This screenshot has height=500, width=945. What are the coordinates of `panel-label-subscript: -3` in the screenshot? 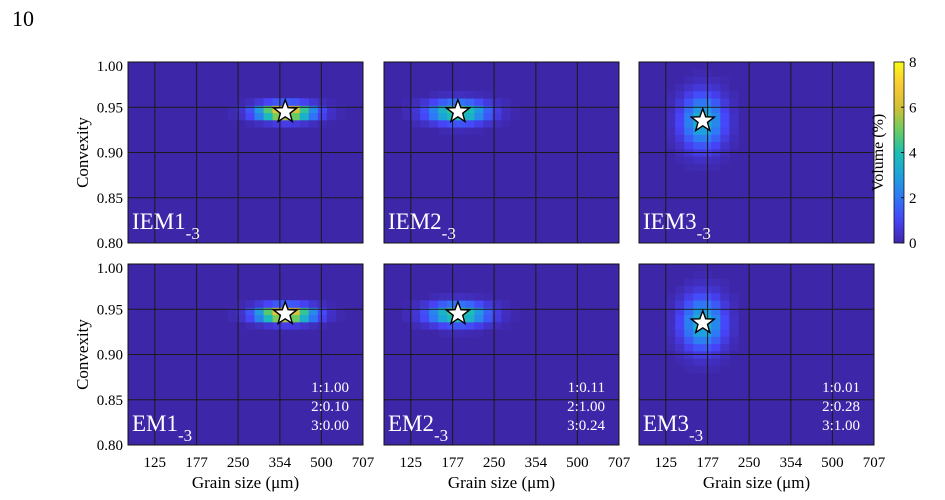 It's located at (704, 233).